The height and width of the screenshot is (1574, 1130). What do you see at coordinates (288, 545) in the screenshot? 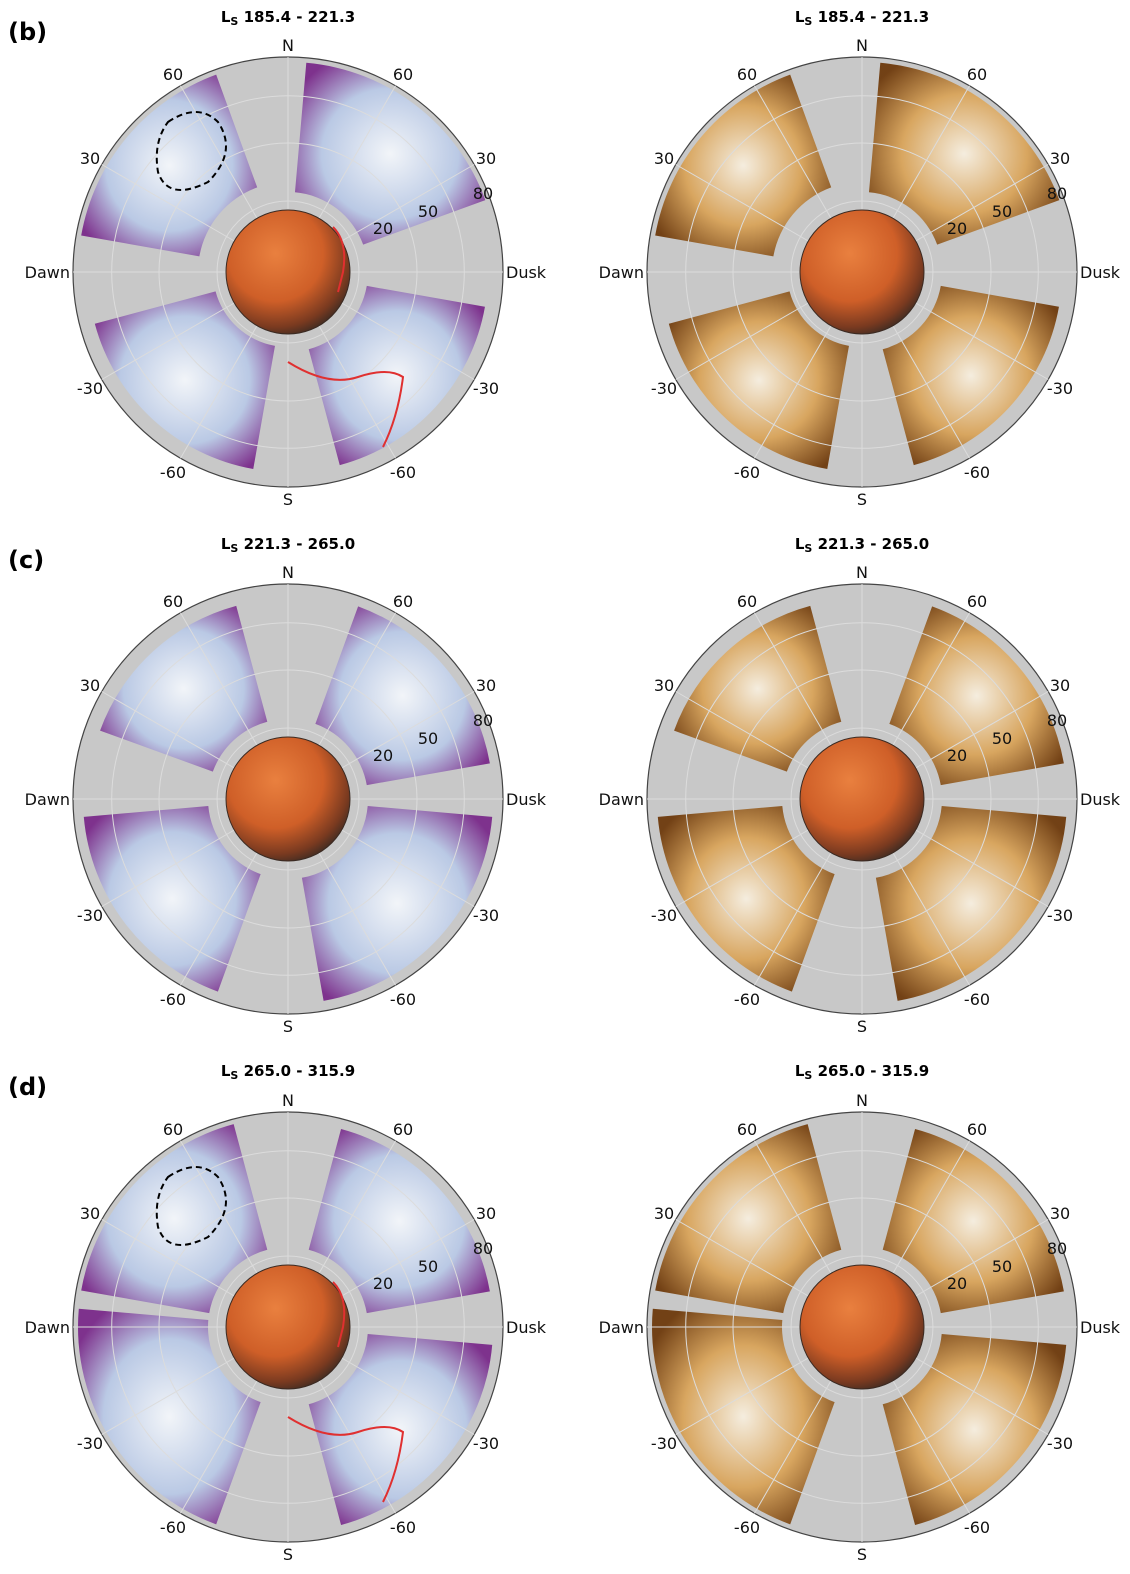
I see `panel-title-c-left: LS 221.3 - 265.0` at bounding box center [288, 545].